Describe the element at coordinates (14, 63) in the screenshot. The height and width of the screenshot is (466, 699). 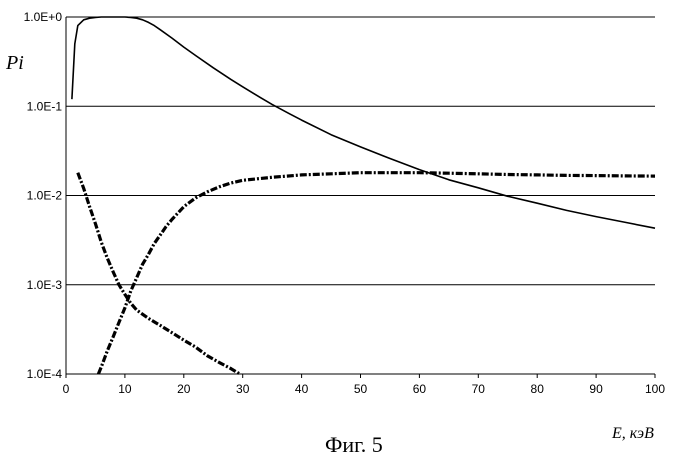
I see `y-axis-label: Pi` at that location.